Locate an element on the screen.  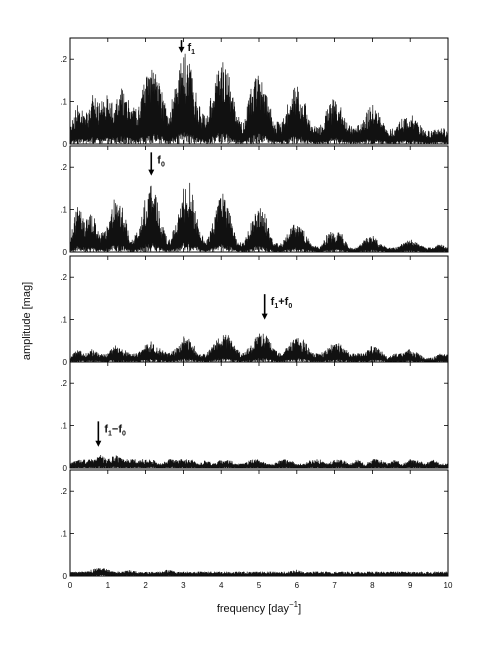
annotation-label: f1 is located at coordinates (192, 49).